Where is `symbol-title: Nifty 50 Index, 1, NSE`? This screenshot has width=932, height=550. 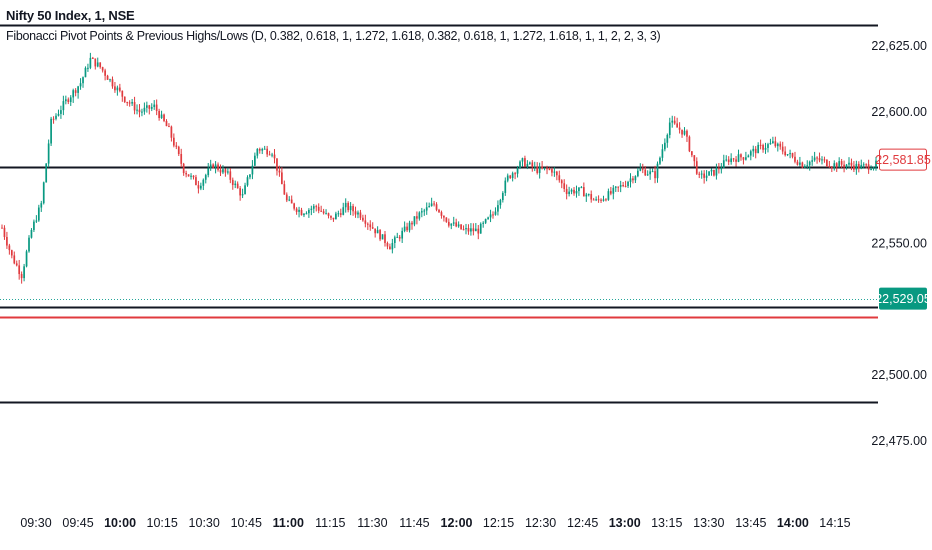
symbol-title: Nifty 50 Index, 1, NSE is located at coordinates (70, 15).